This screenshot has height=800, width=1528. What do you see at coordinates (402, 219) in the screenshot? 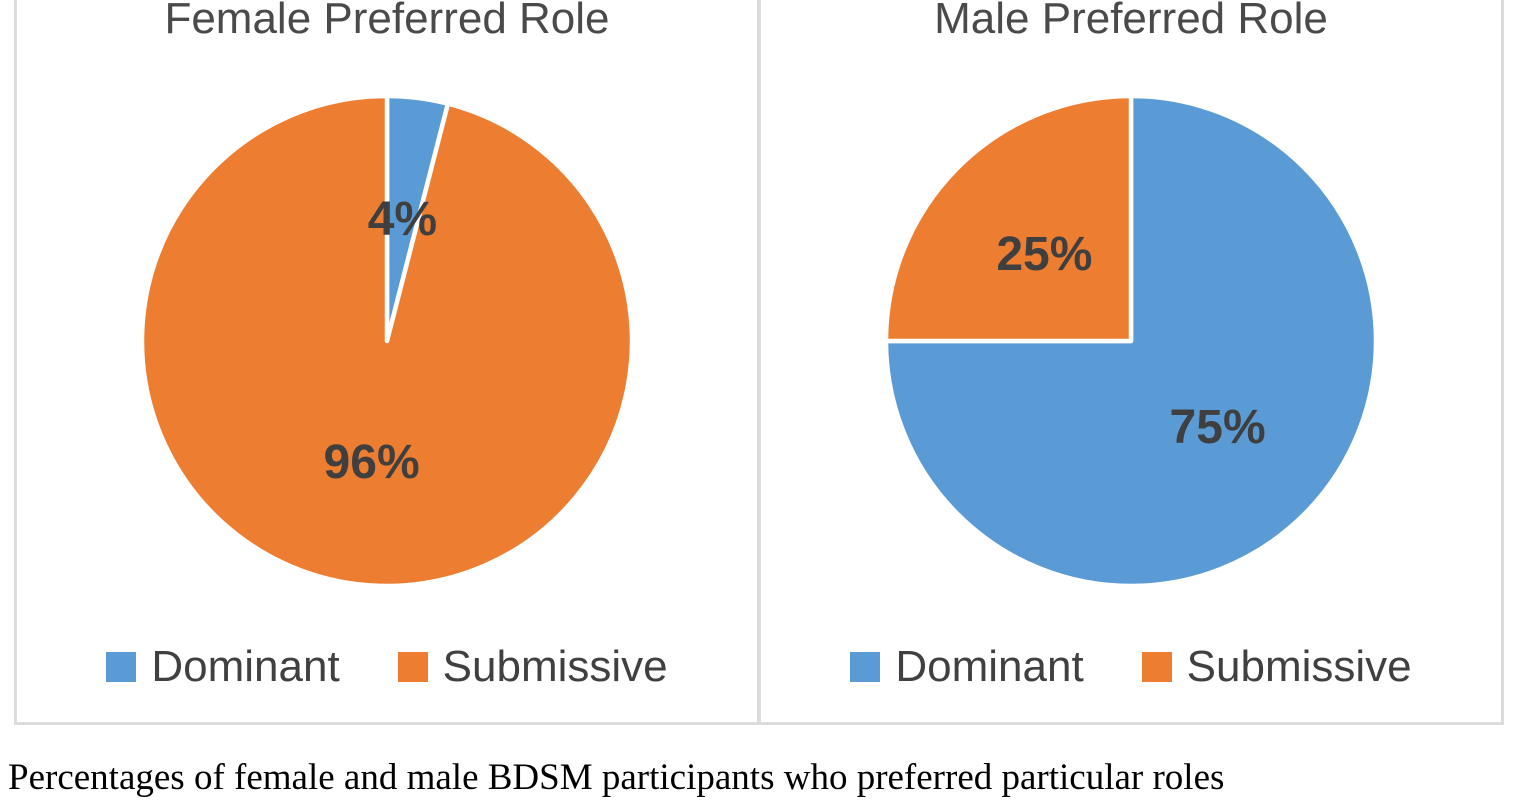
I see `data-label-dominant: 4%` at bounding box center [402, 219].